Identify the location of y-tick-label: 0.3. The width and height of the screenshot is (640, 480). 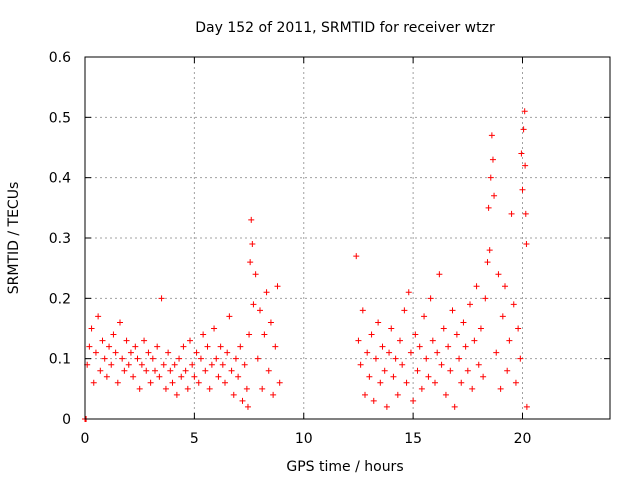
(60, 239).